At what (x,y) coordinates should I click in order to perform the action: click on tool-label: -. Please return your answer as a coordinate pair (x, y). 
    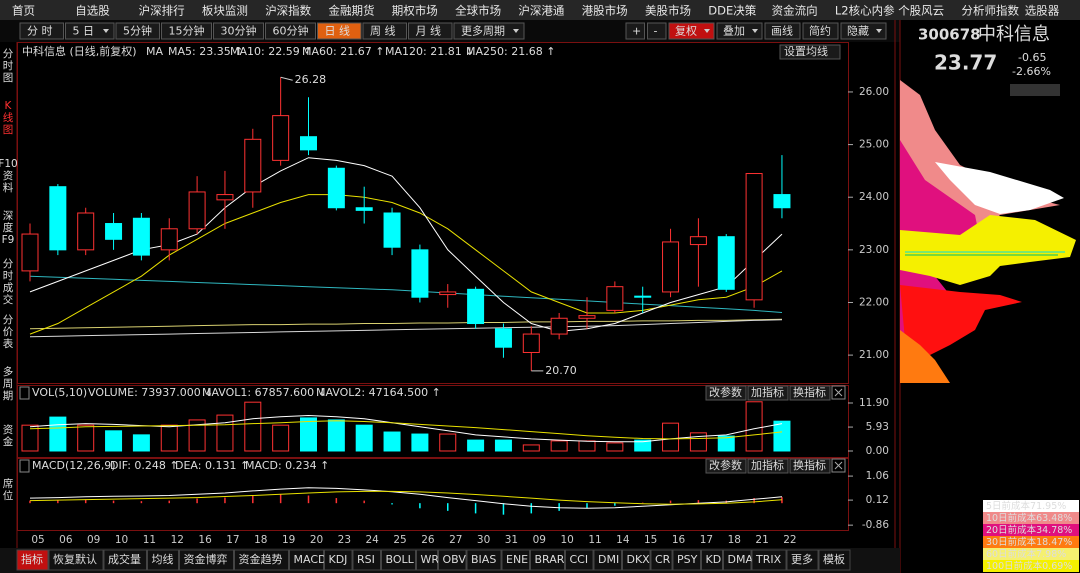
    Looking at the image, I should click on (656, 31).